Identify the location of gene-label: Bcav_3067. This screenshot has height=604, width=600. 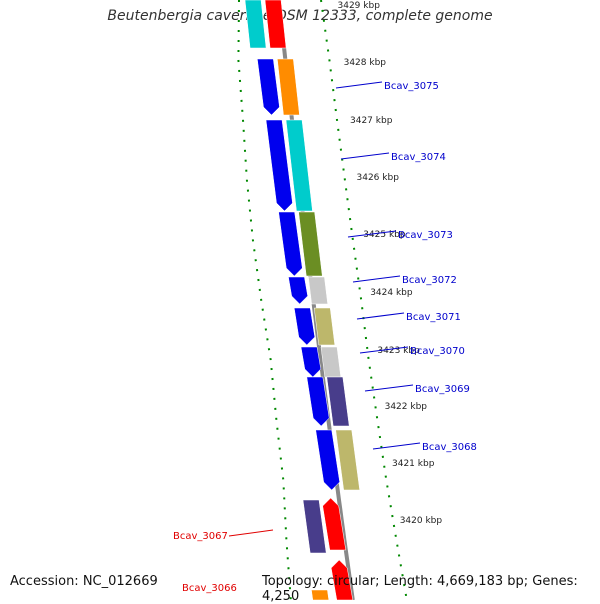
(200, 536).